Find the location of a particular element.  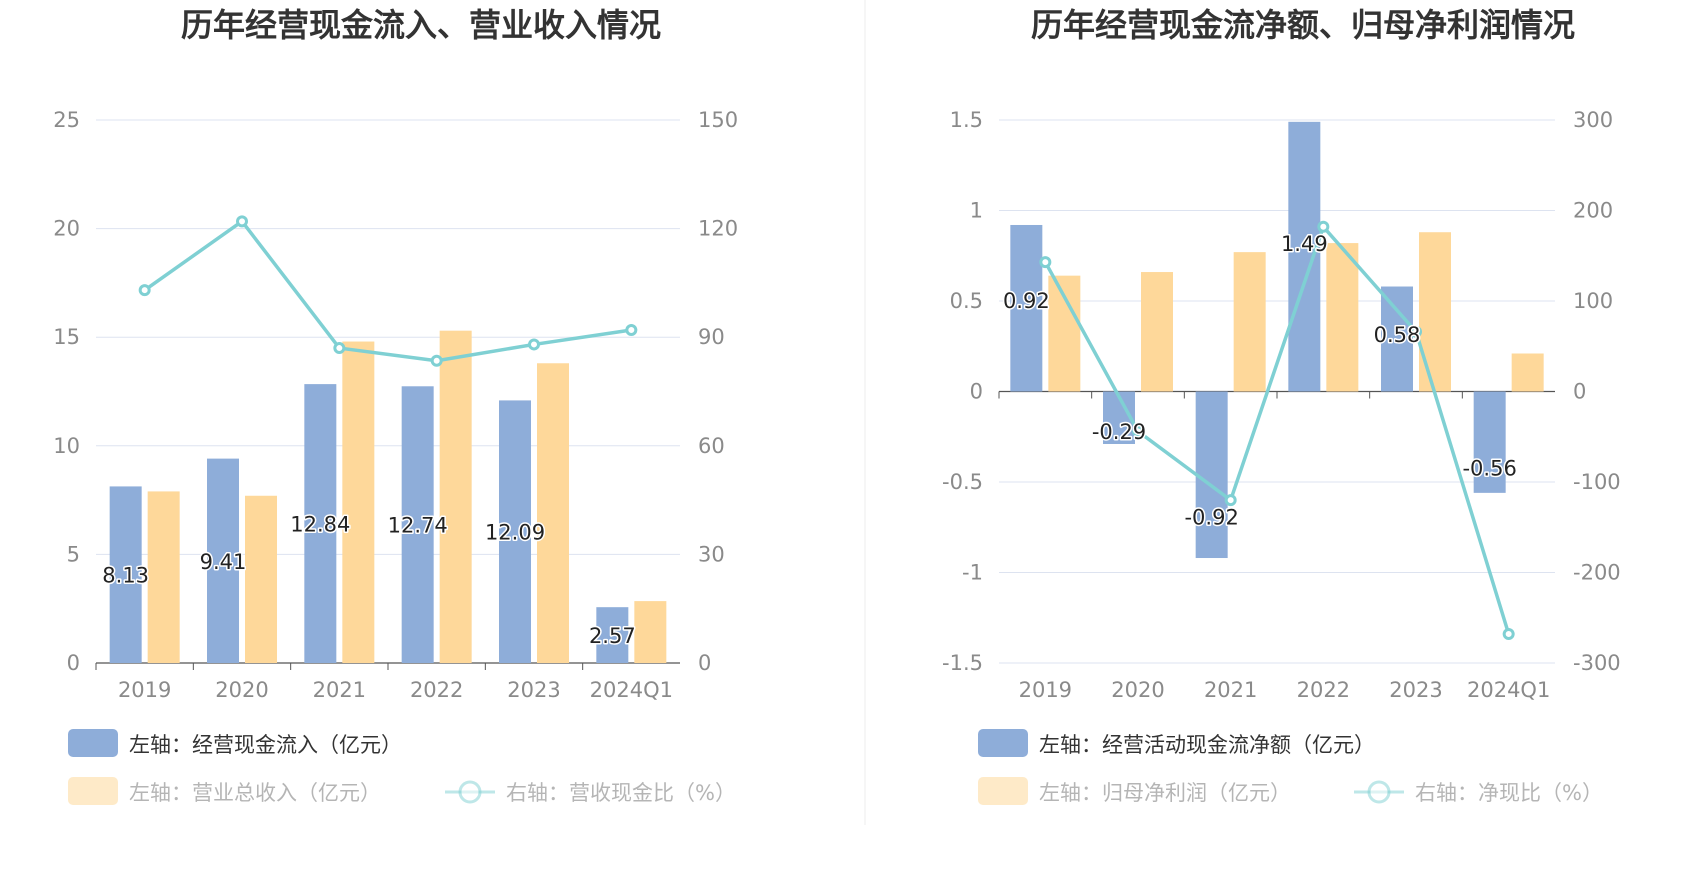

data-label: 12.74 is located at coordinates (418, 526).